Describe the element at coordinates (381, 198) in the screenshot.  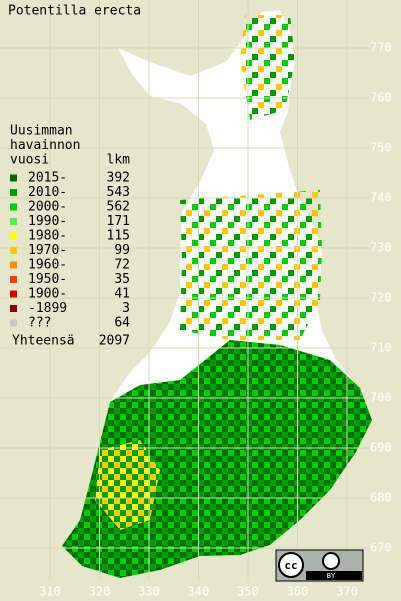
I see `y-tick-label: 740` at that location.